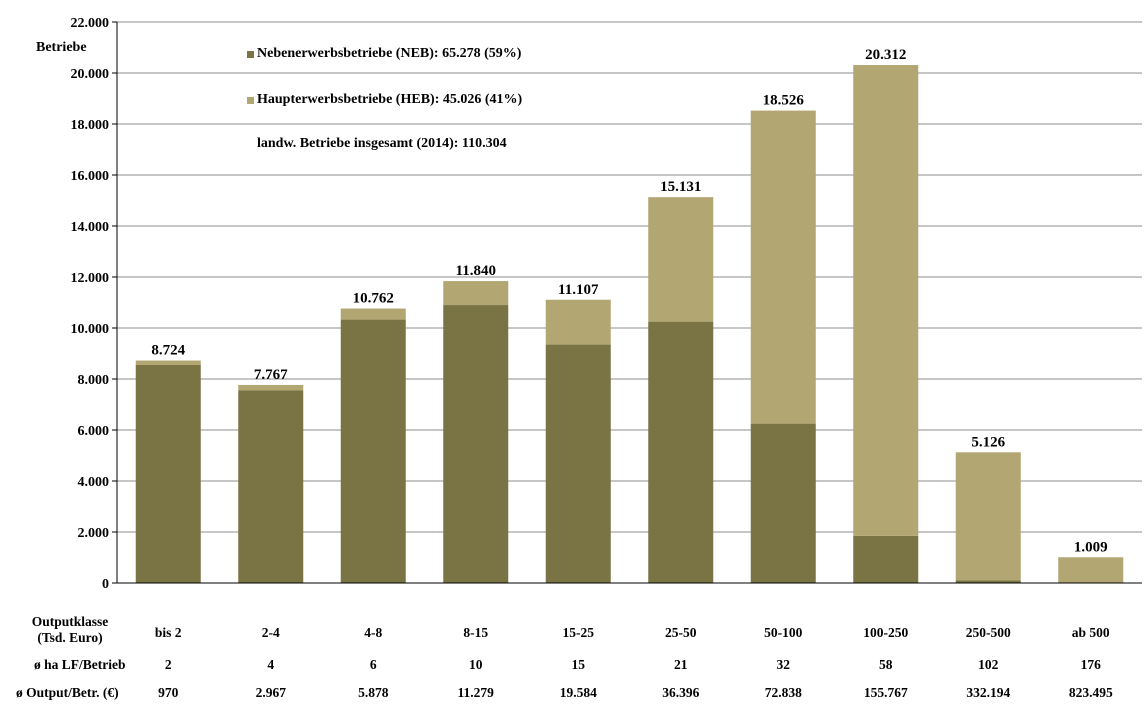 The width and height of the screenshot is (1145, 707). I want to click on legend-swatch-neb, so click(250, 54).